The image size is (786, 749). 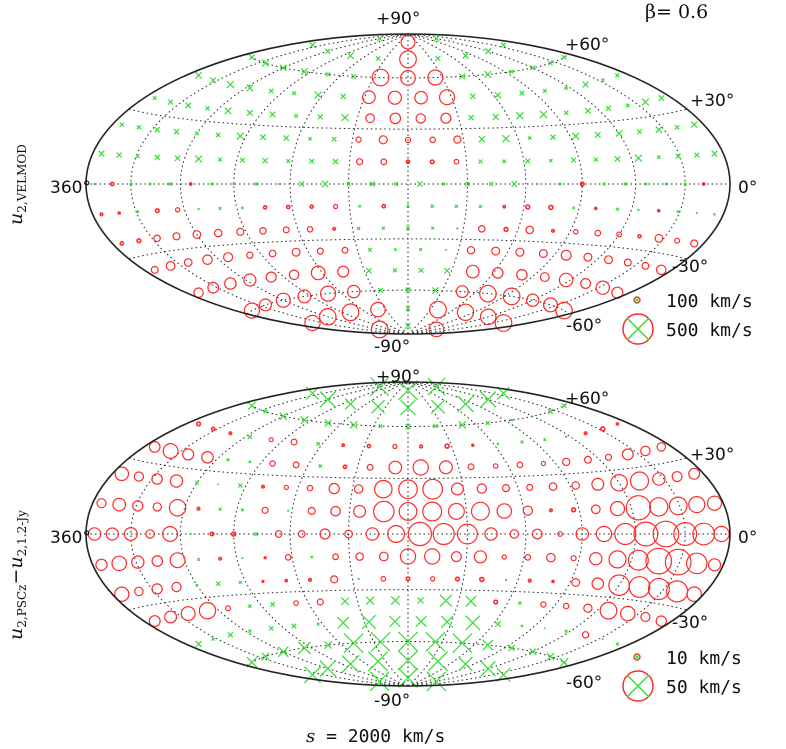 I want to click on parallel-line, so click(x=408, y=468).